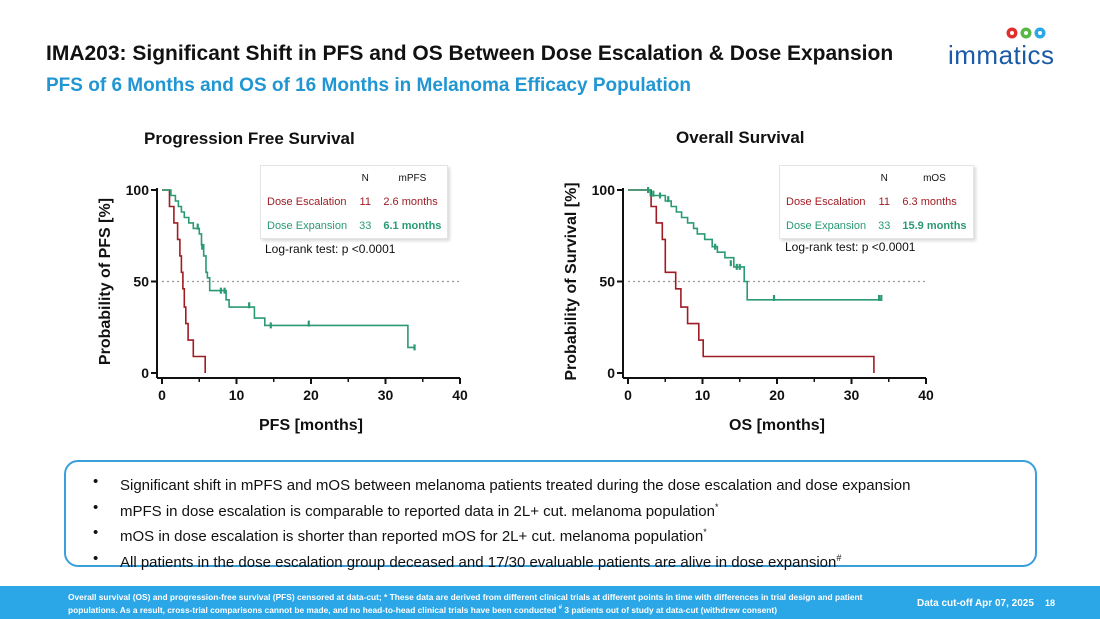  I want to click on pfs-legend-header-median: mPFS, so click(412, 178).